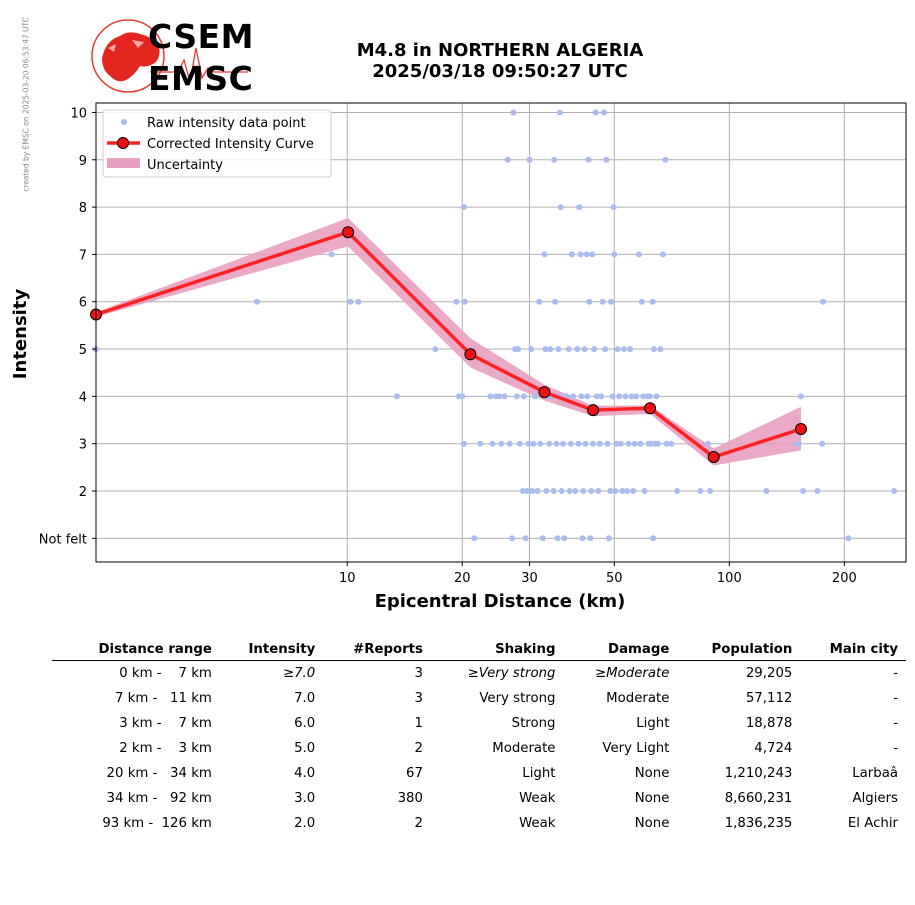 Image resolution: width=915 pixels, height=905 pixels. Describe the element at coordinates (620, 650) in the screenshot. I see `col-damage: Damage` at that location.